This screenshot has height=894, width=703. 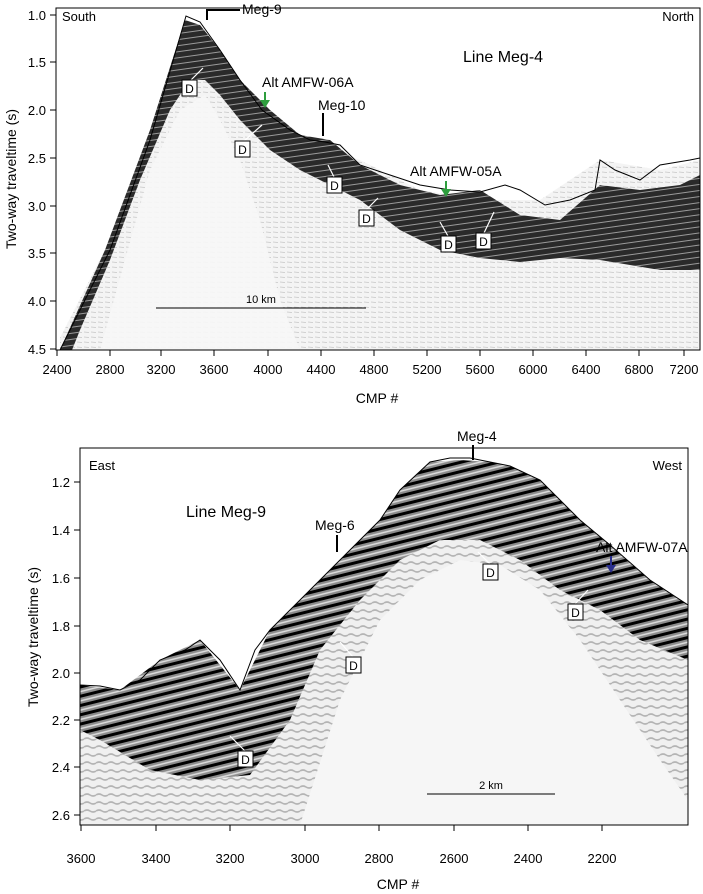 What do you see at coordinates (42, 15) in the screenshot?
I see `y-tick: 1.0` at bounding box center [42, 15].